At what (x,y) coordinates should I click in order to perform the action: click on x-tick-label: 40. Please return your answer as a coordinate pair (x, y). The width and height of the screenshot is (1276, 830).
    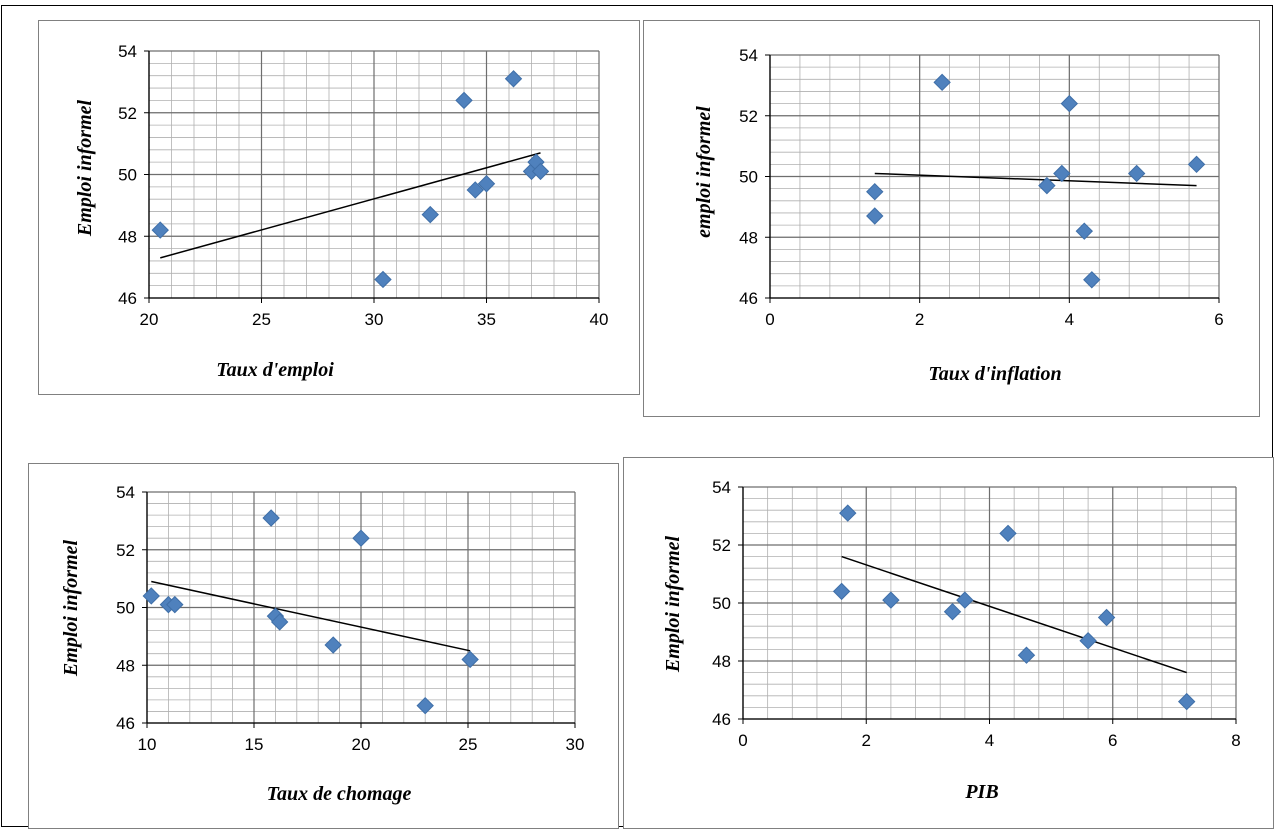
    Looking at the image, I should click on (599, 319).